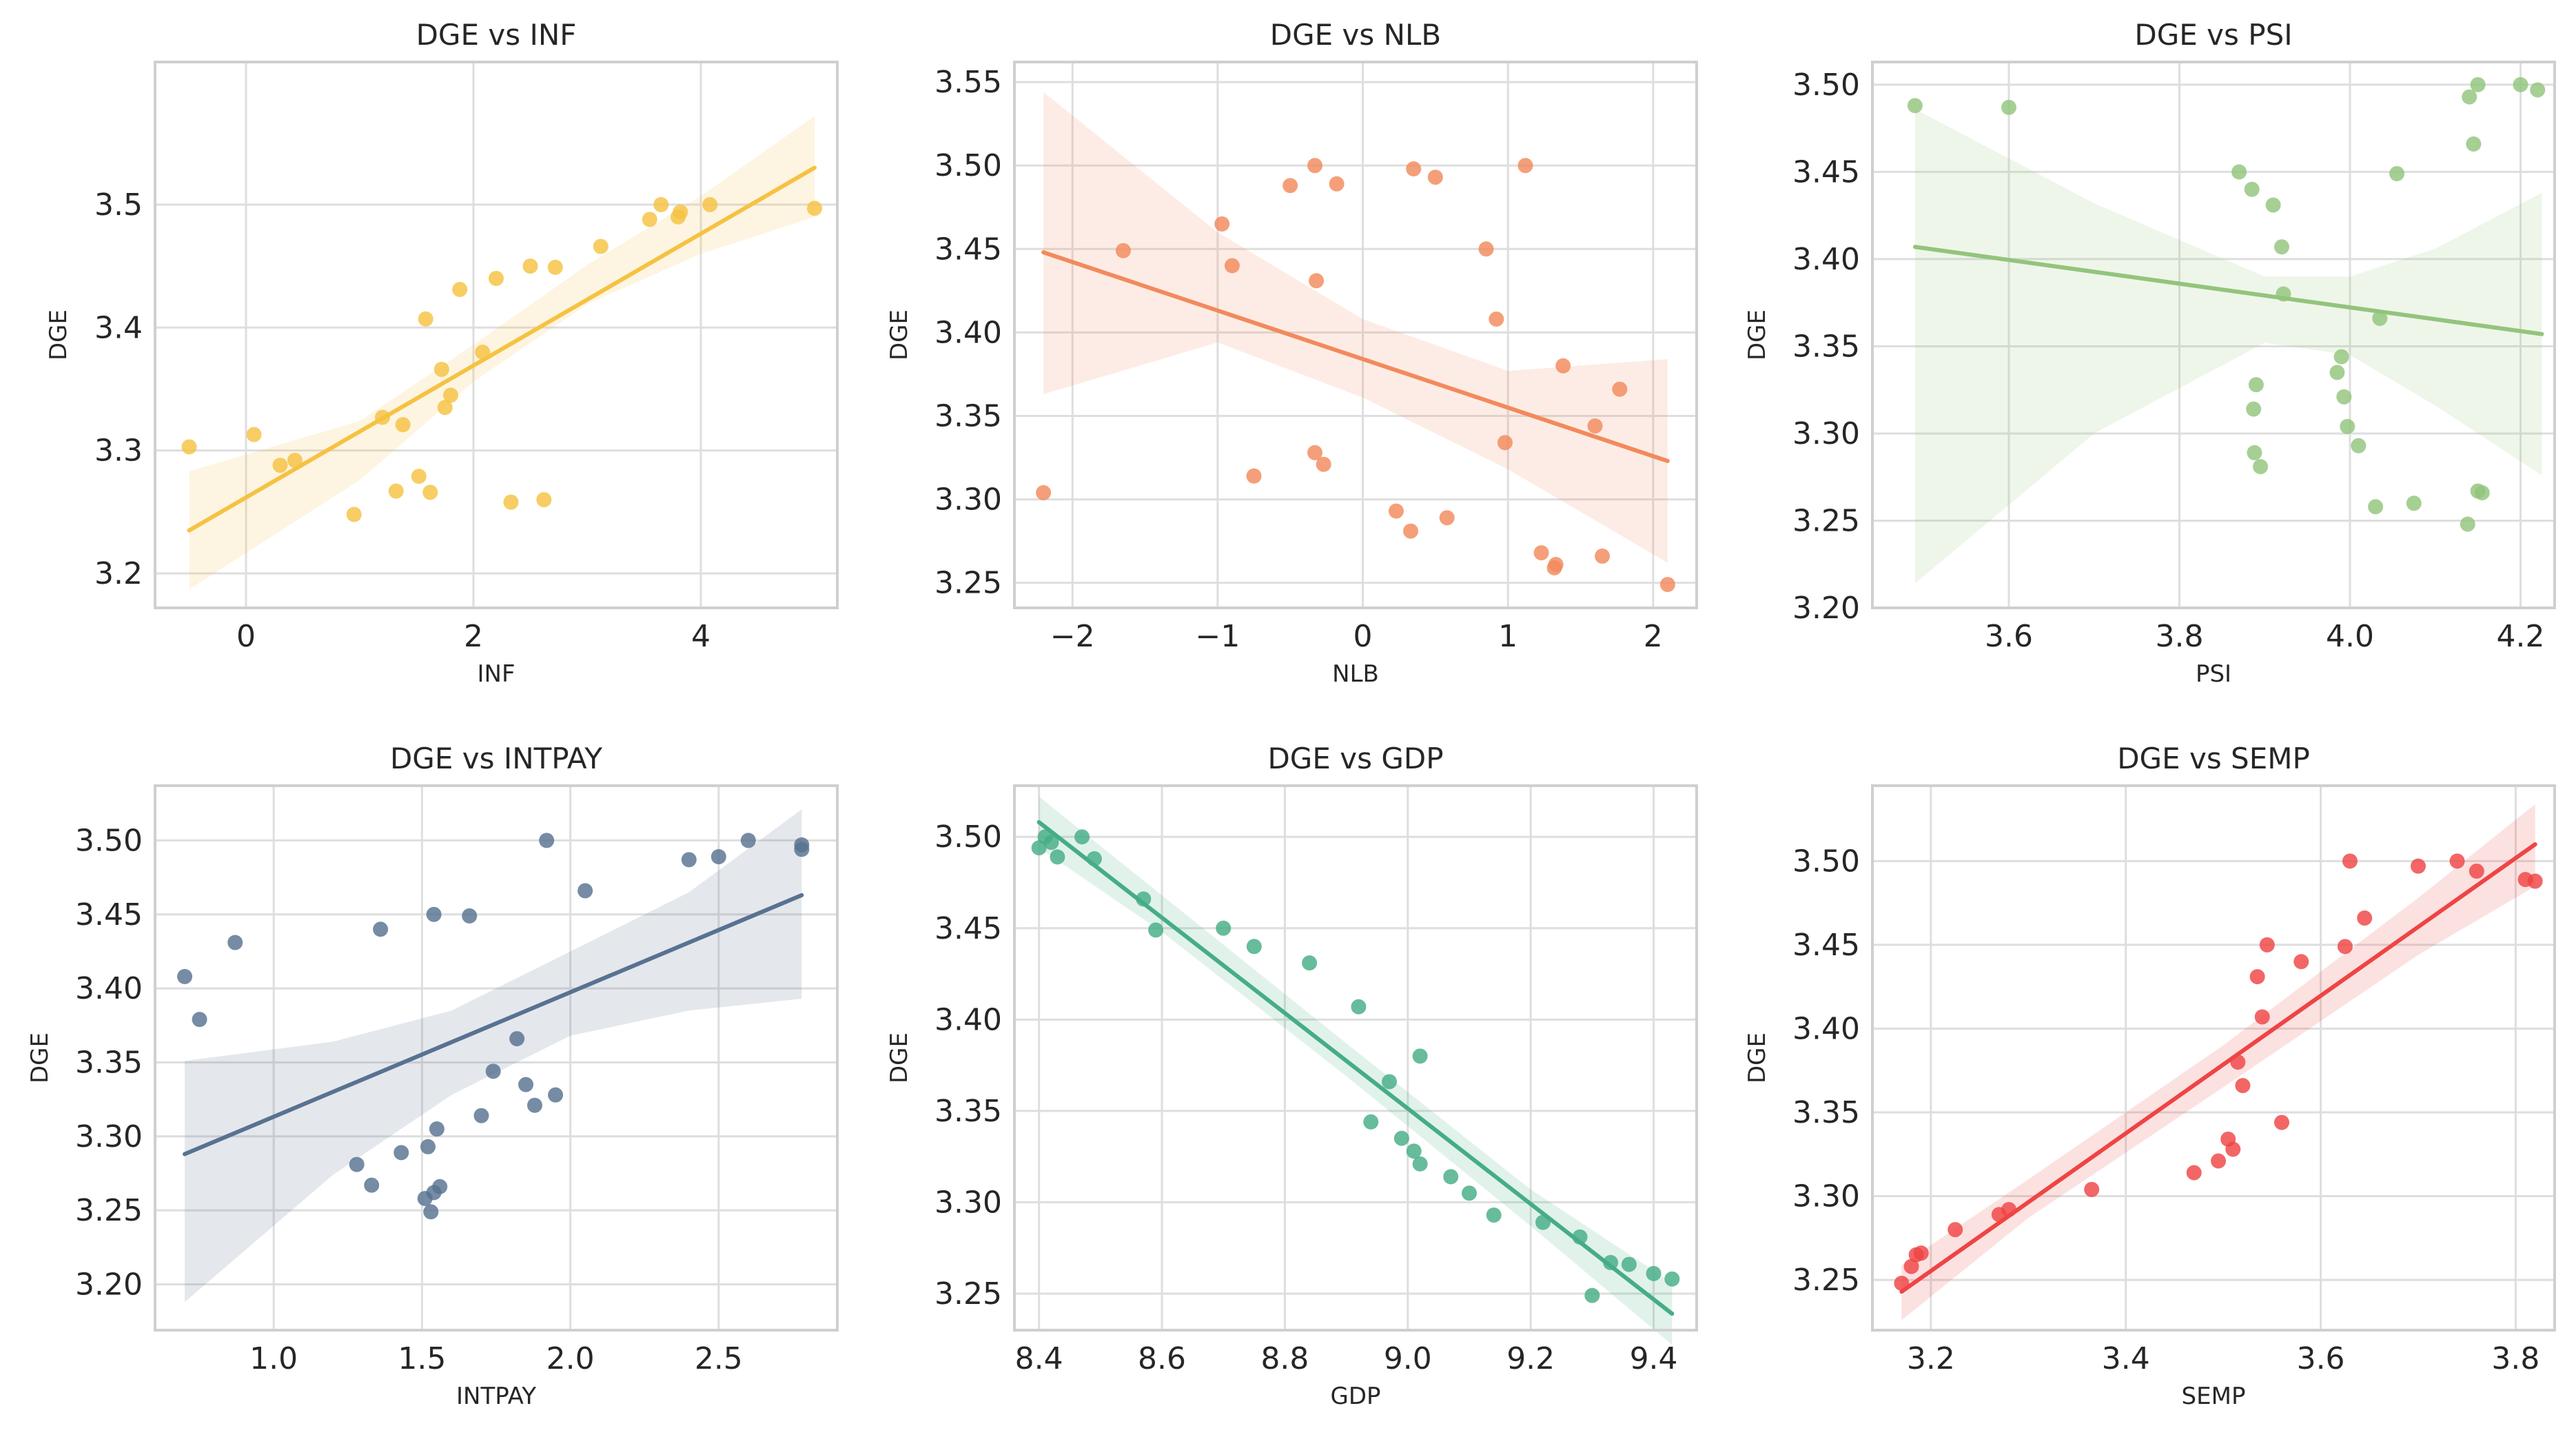 The width and height of the screenshot is (2576, 1437). What do you see at coordinates (1284, 1358) in the screenshot?
I see `x-tick-label: 8.8` at bounding box center [1284, 1358].